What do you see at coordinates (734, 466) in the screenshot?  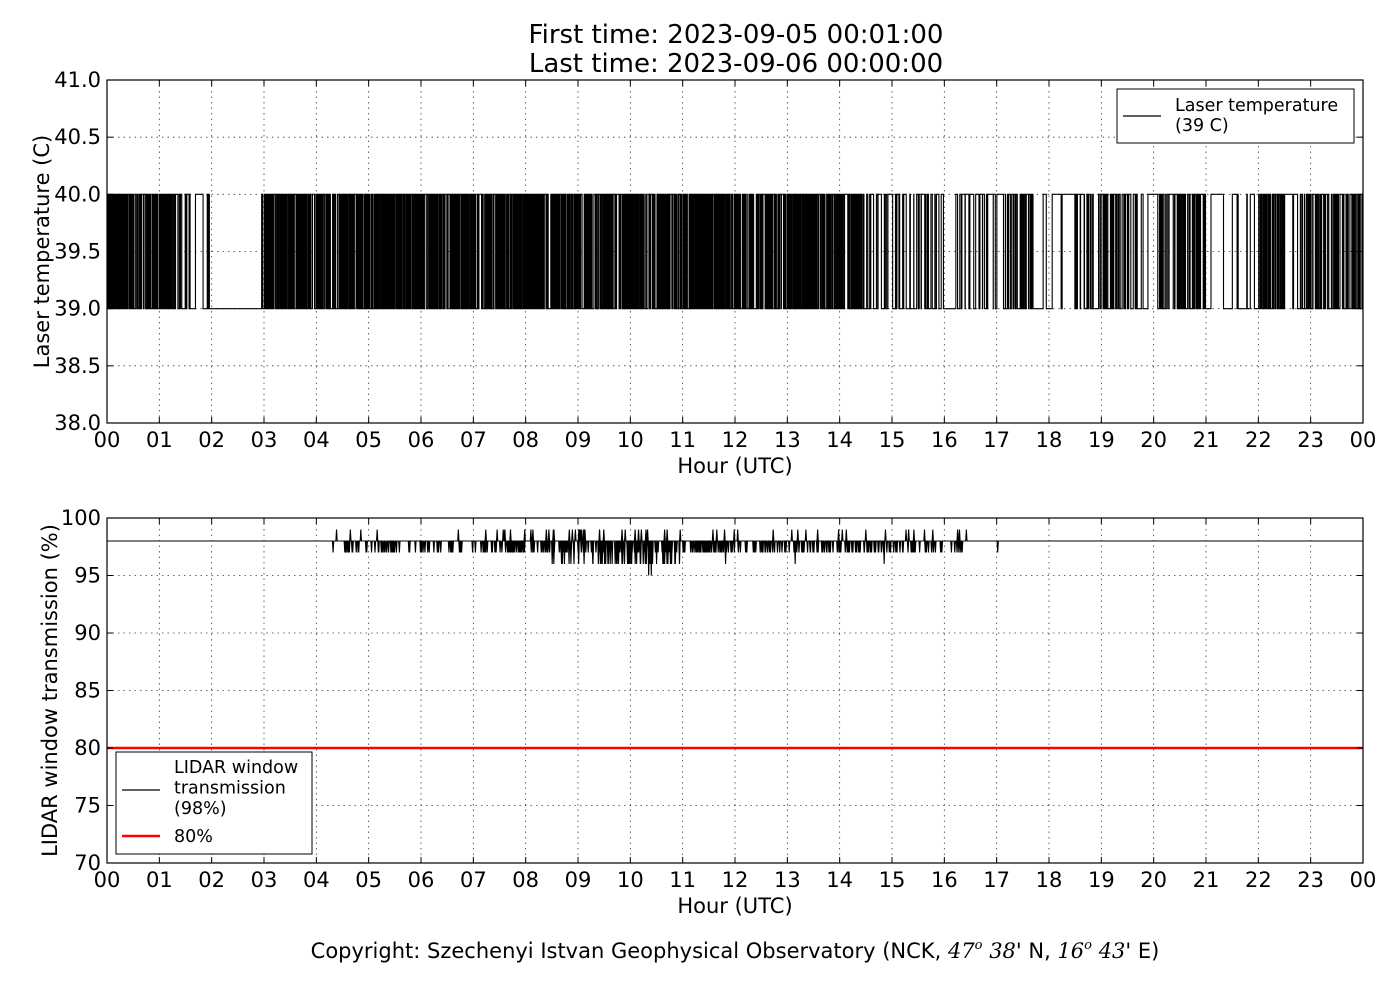 I see `laser-temperature-xlabel: Hour (UTC)` at bounding box center [734, 466].